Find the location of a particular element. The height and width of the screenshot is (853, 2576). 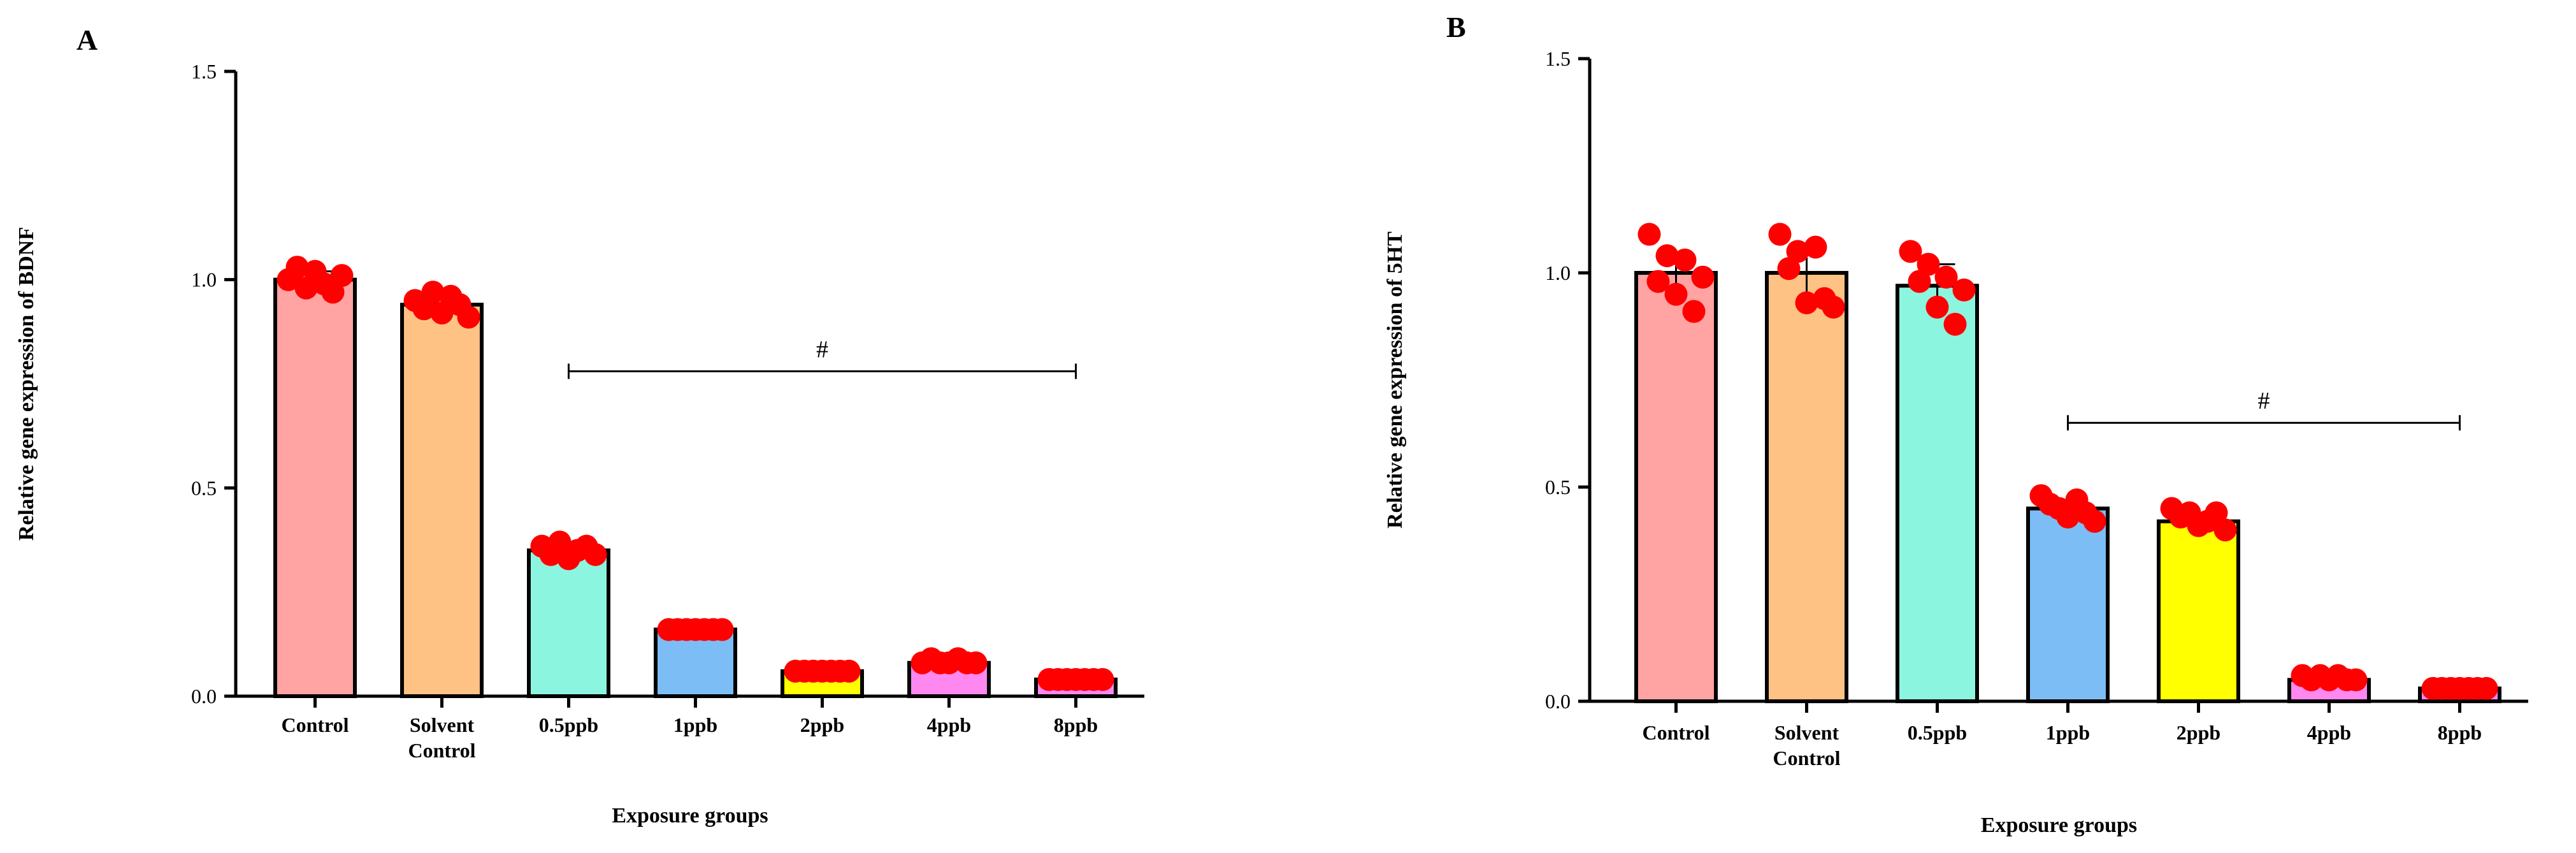

y-axis-title: Relative gene expression of 5HT is located at coordinates (1395, 380).